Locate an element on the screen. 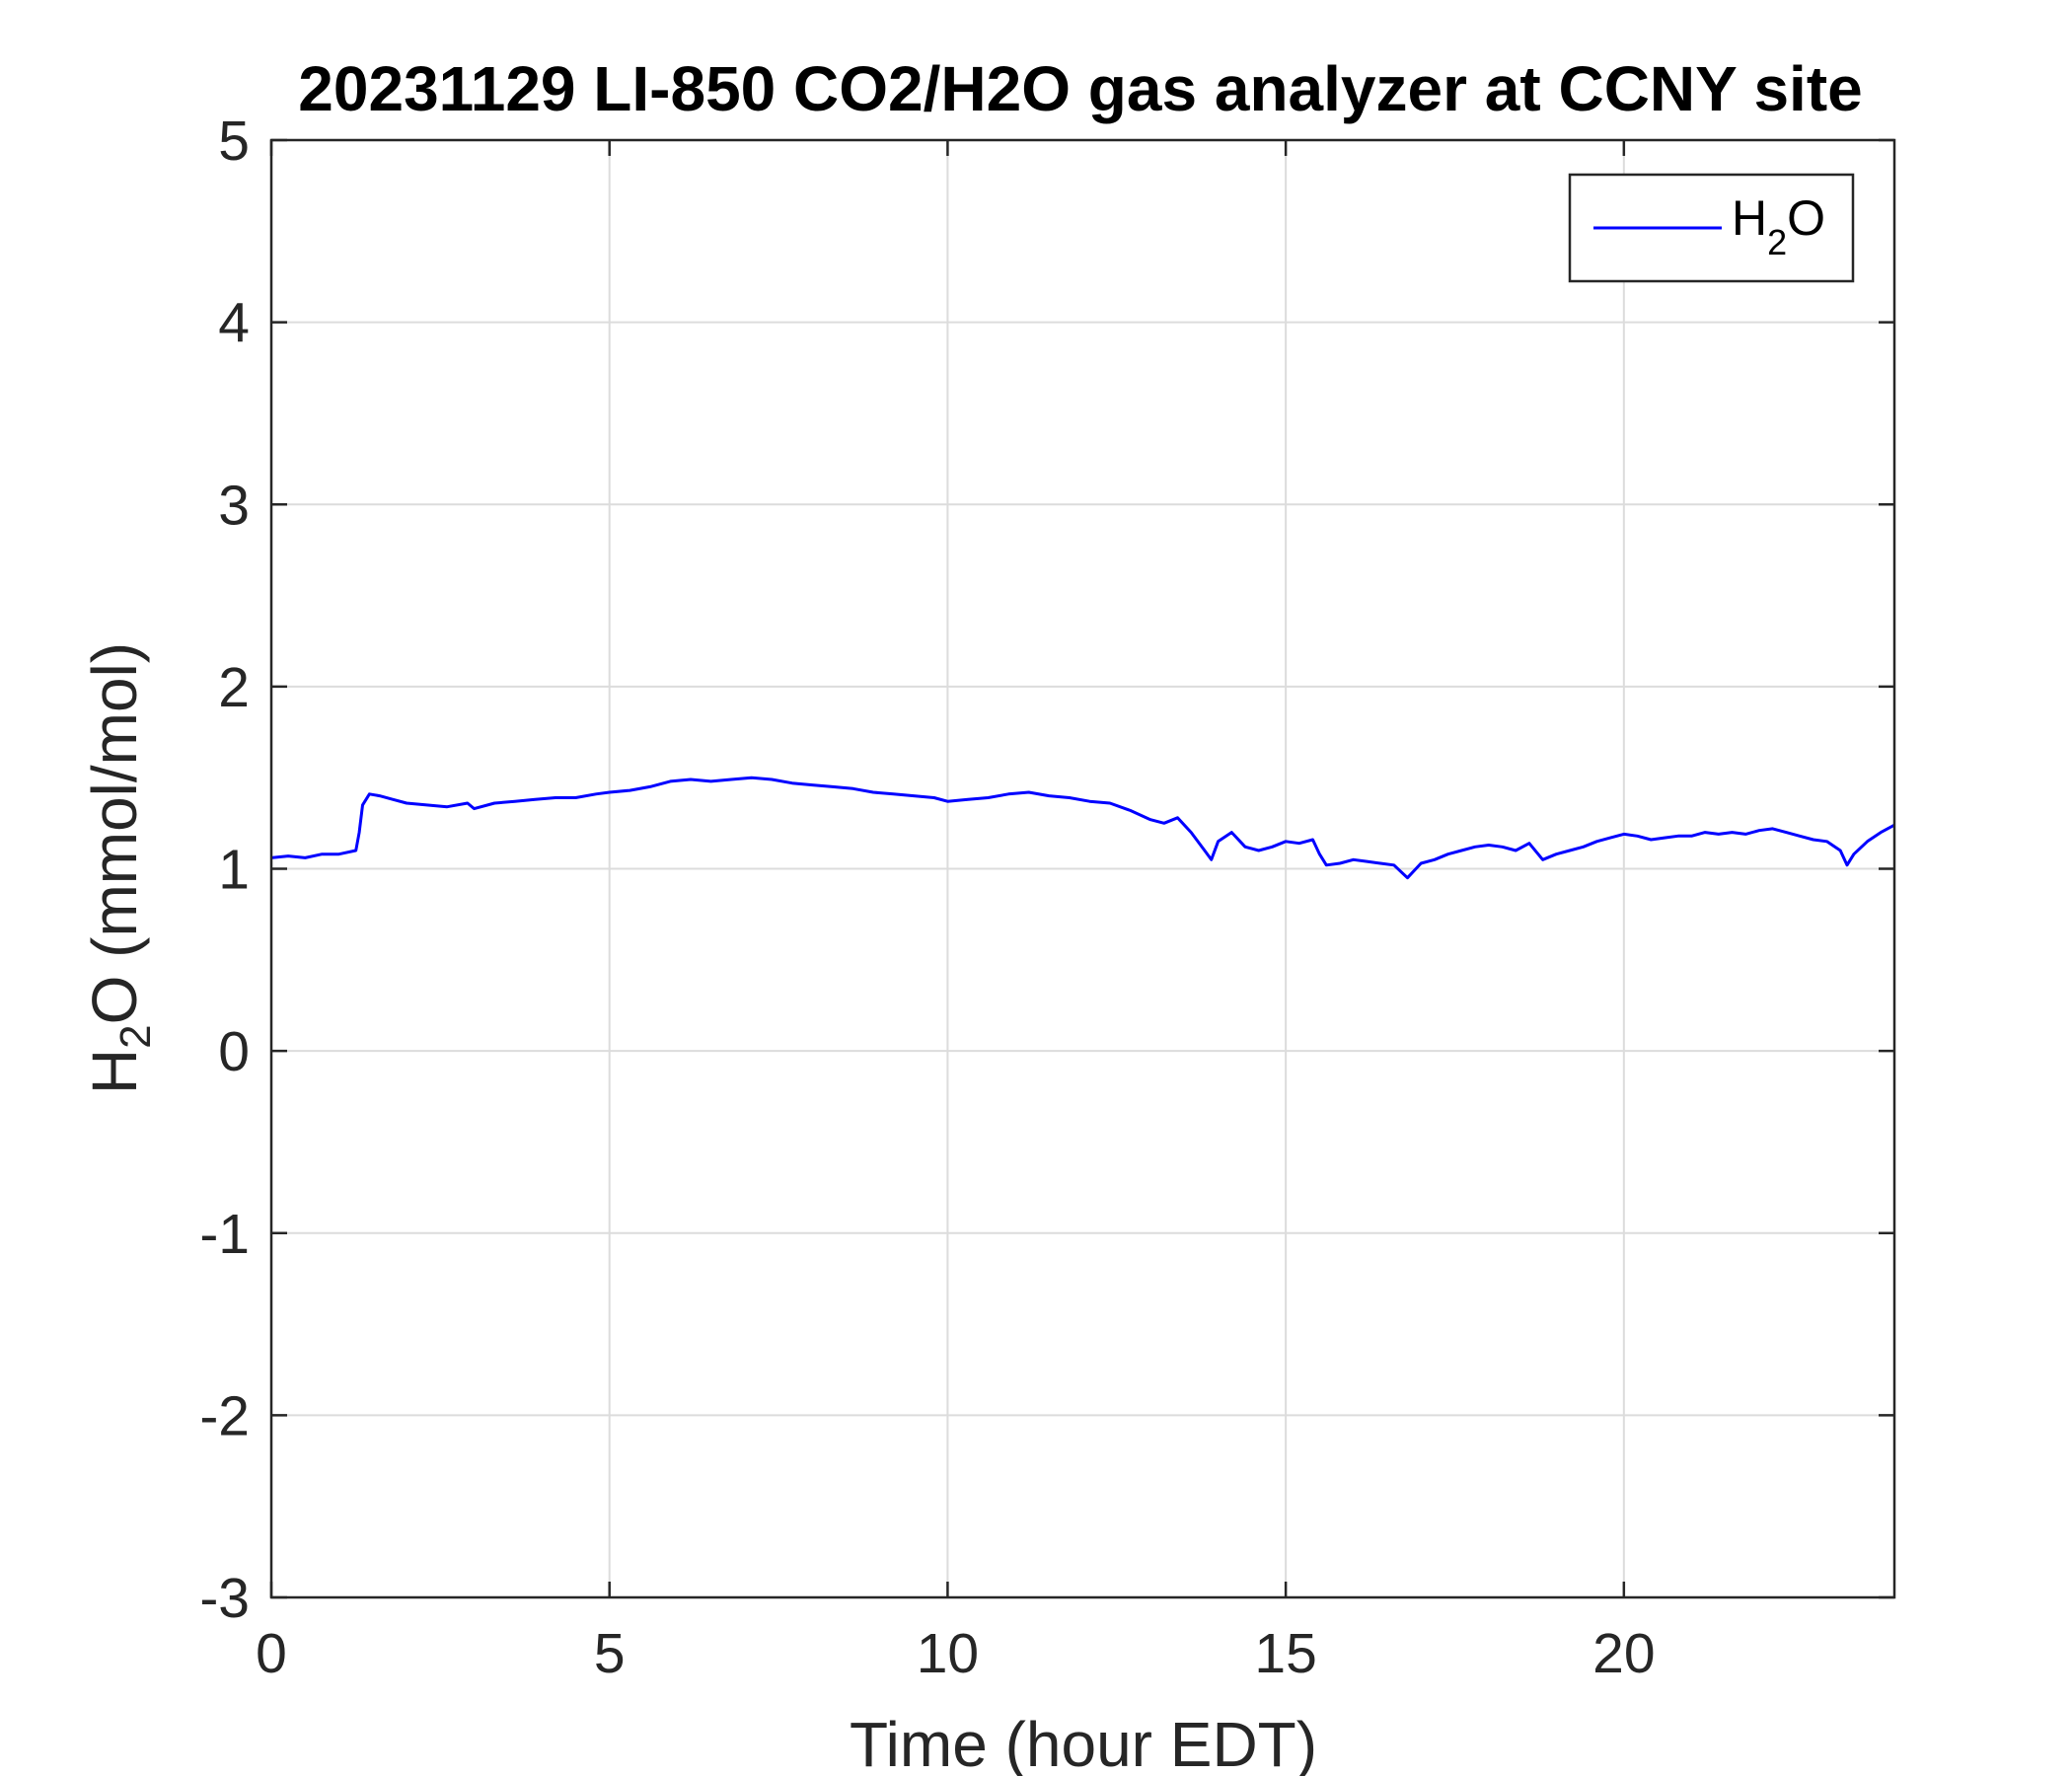 Image resolution: width=2072 pixels, height=1776 pixels. x-tick-label: 0 is located at coordinates (272, 1654).